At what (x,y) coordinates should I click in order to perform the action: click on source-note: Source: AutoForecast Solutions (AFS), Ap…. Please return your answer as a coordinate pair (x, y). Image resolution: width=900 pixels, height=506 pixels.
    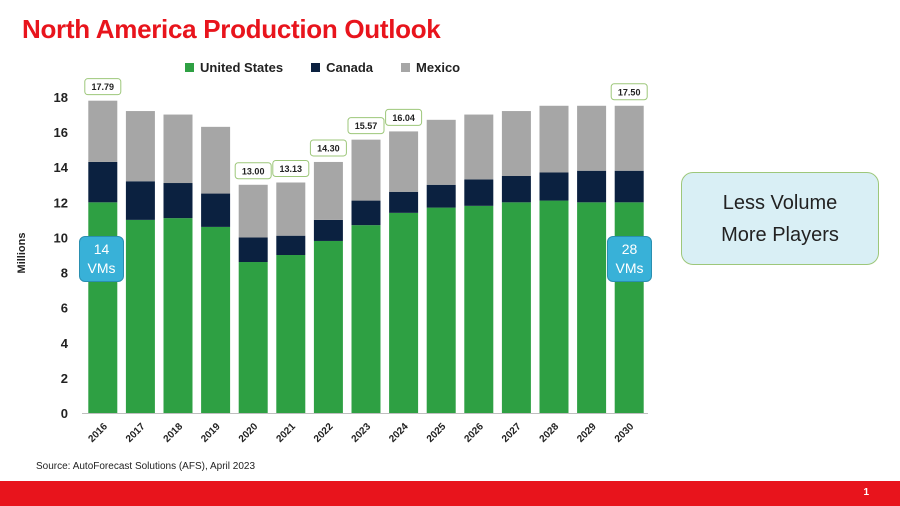
    Looking at the image, I should click on (145, 466).